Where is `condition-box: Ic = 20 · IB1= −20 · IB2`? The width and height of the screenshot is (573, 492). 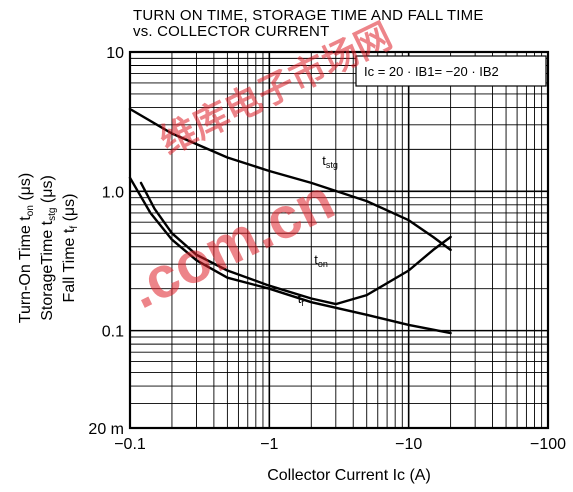
condition-box: Ic = 20 · IB1= −20 · IB2 is located at coordinates (451, 71).